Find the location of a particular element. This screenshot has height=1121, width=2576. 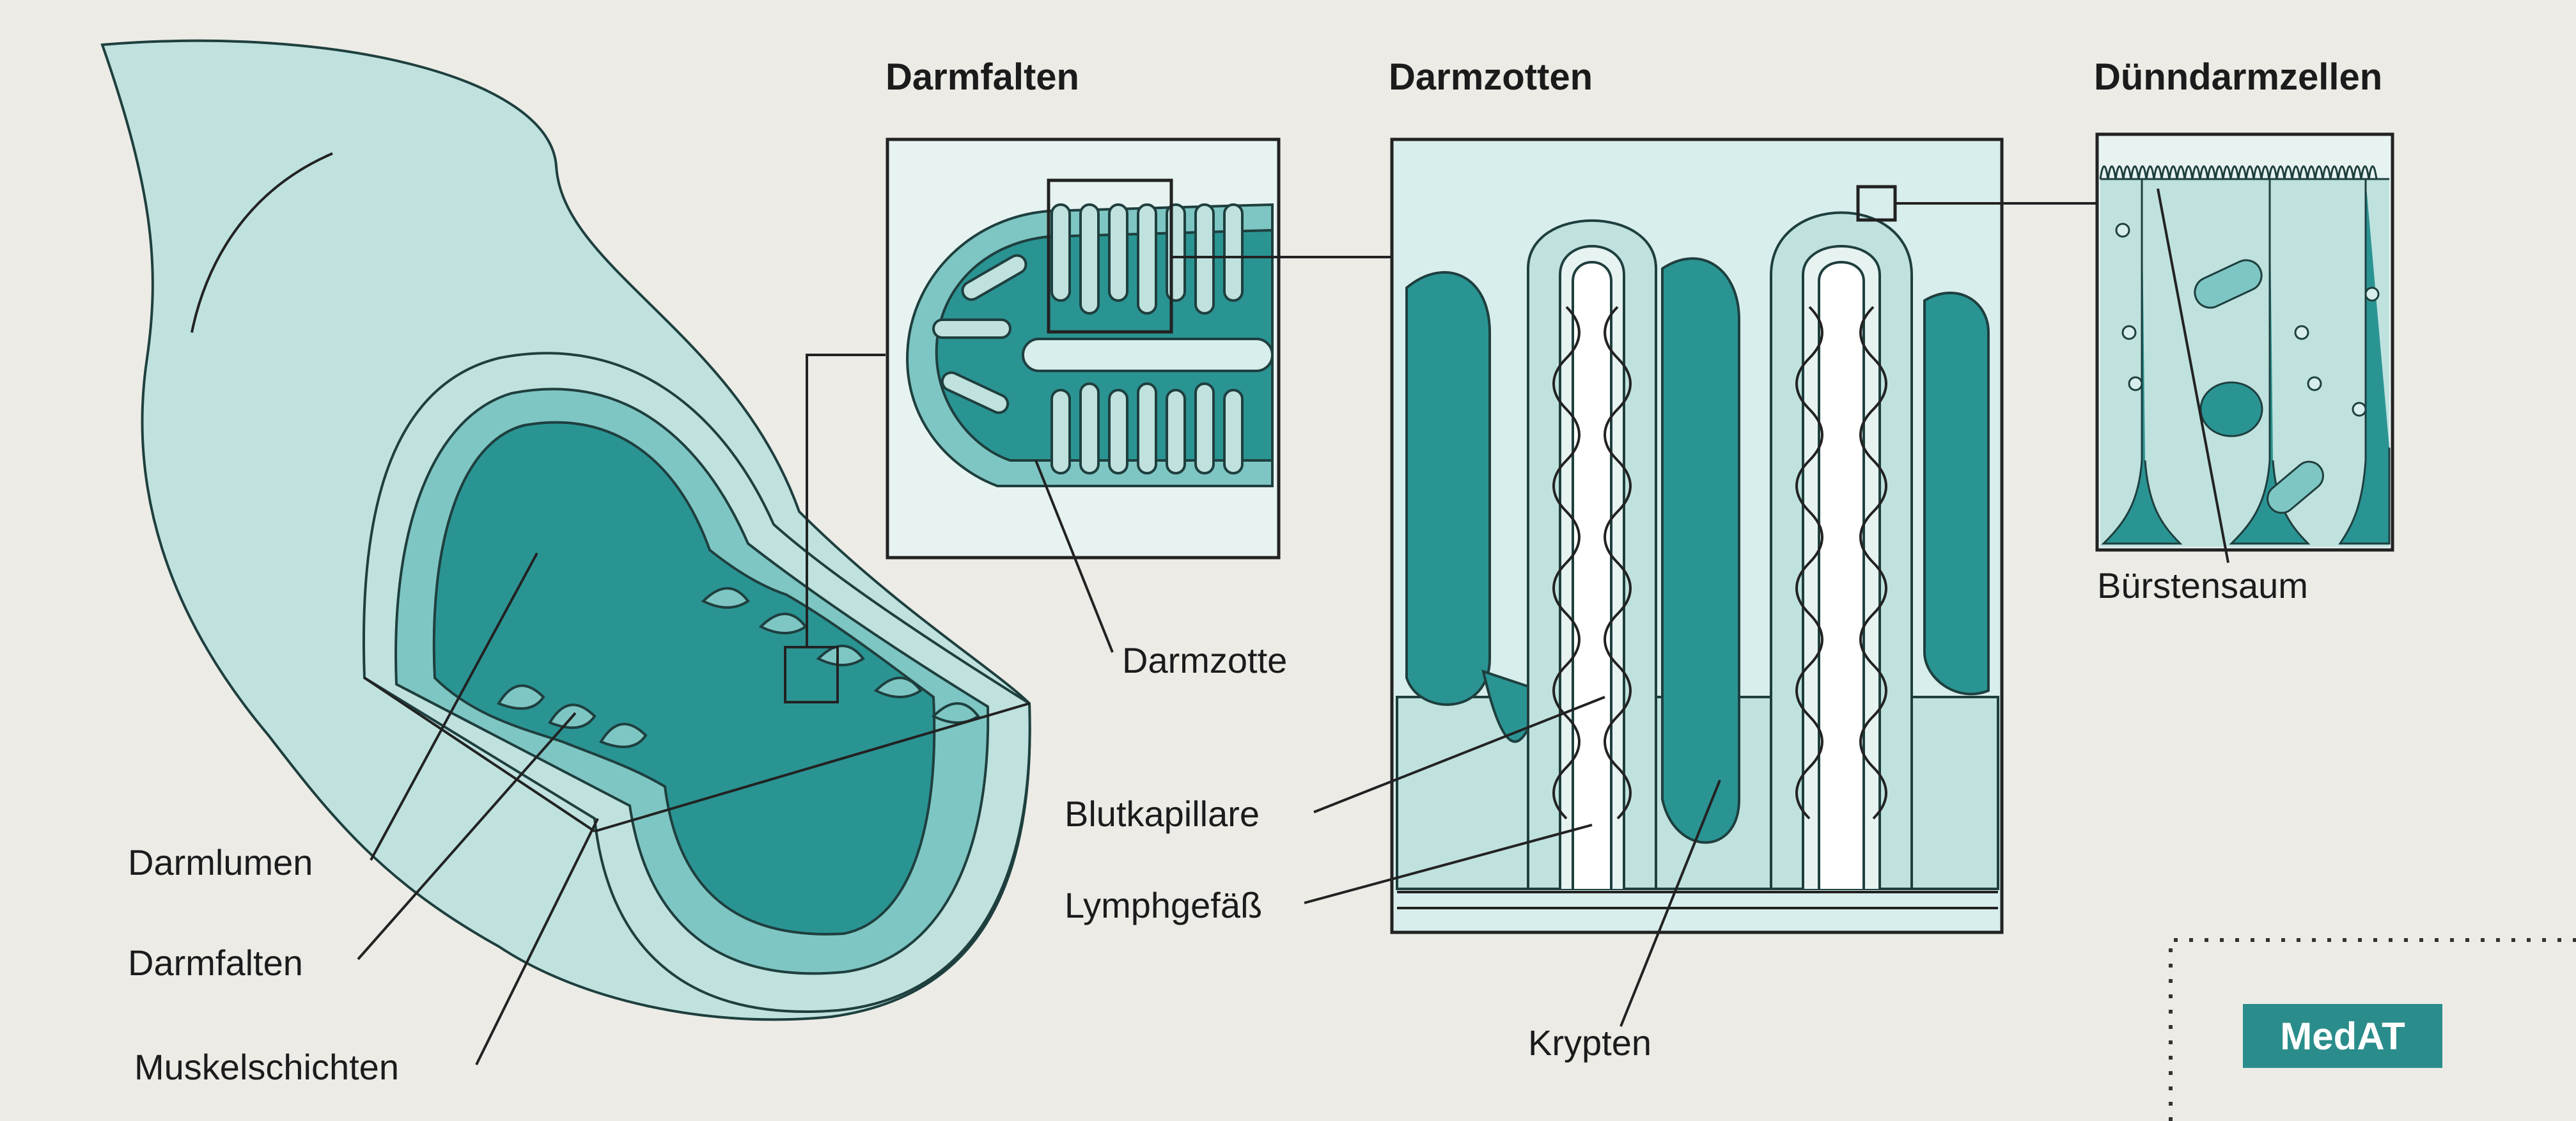

medat-badge-text: MedAT is located at coordinates (2342, 1036).